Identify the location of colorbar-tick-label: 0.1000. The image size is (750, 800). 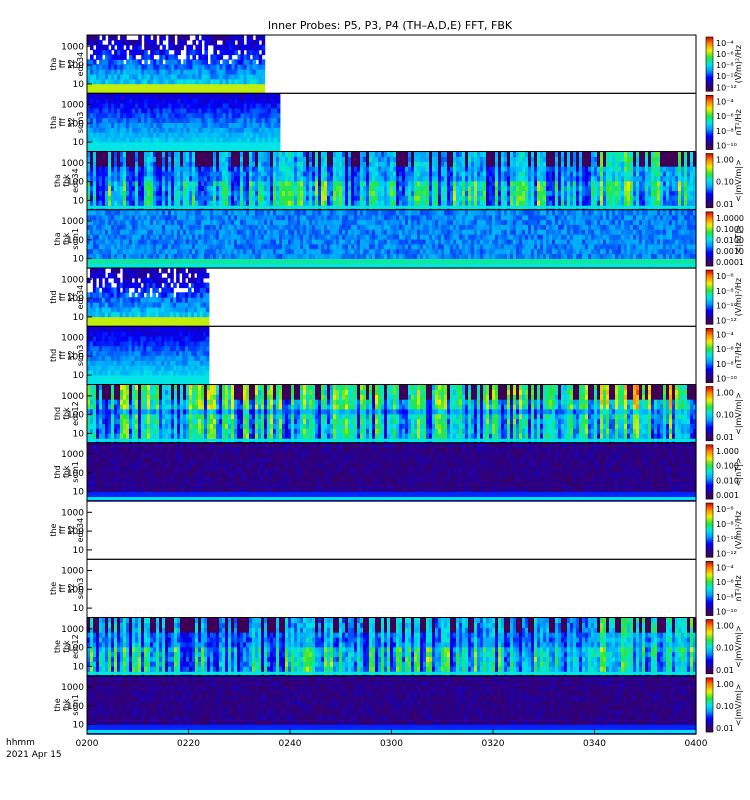
(730, 229).